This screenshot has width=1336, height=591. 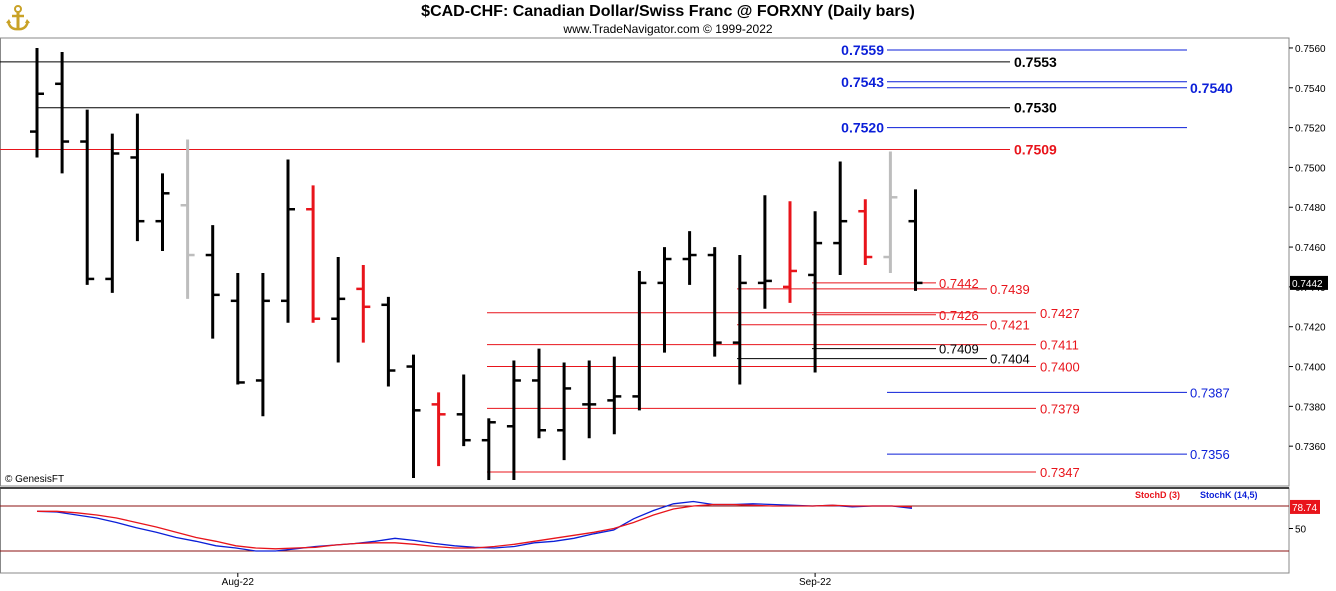 I want to click on date-axis-label: Sep-22, so click(x=815, y=582).